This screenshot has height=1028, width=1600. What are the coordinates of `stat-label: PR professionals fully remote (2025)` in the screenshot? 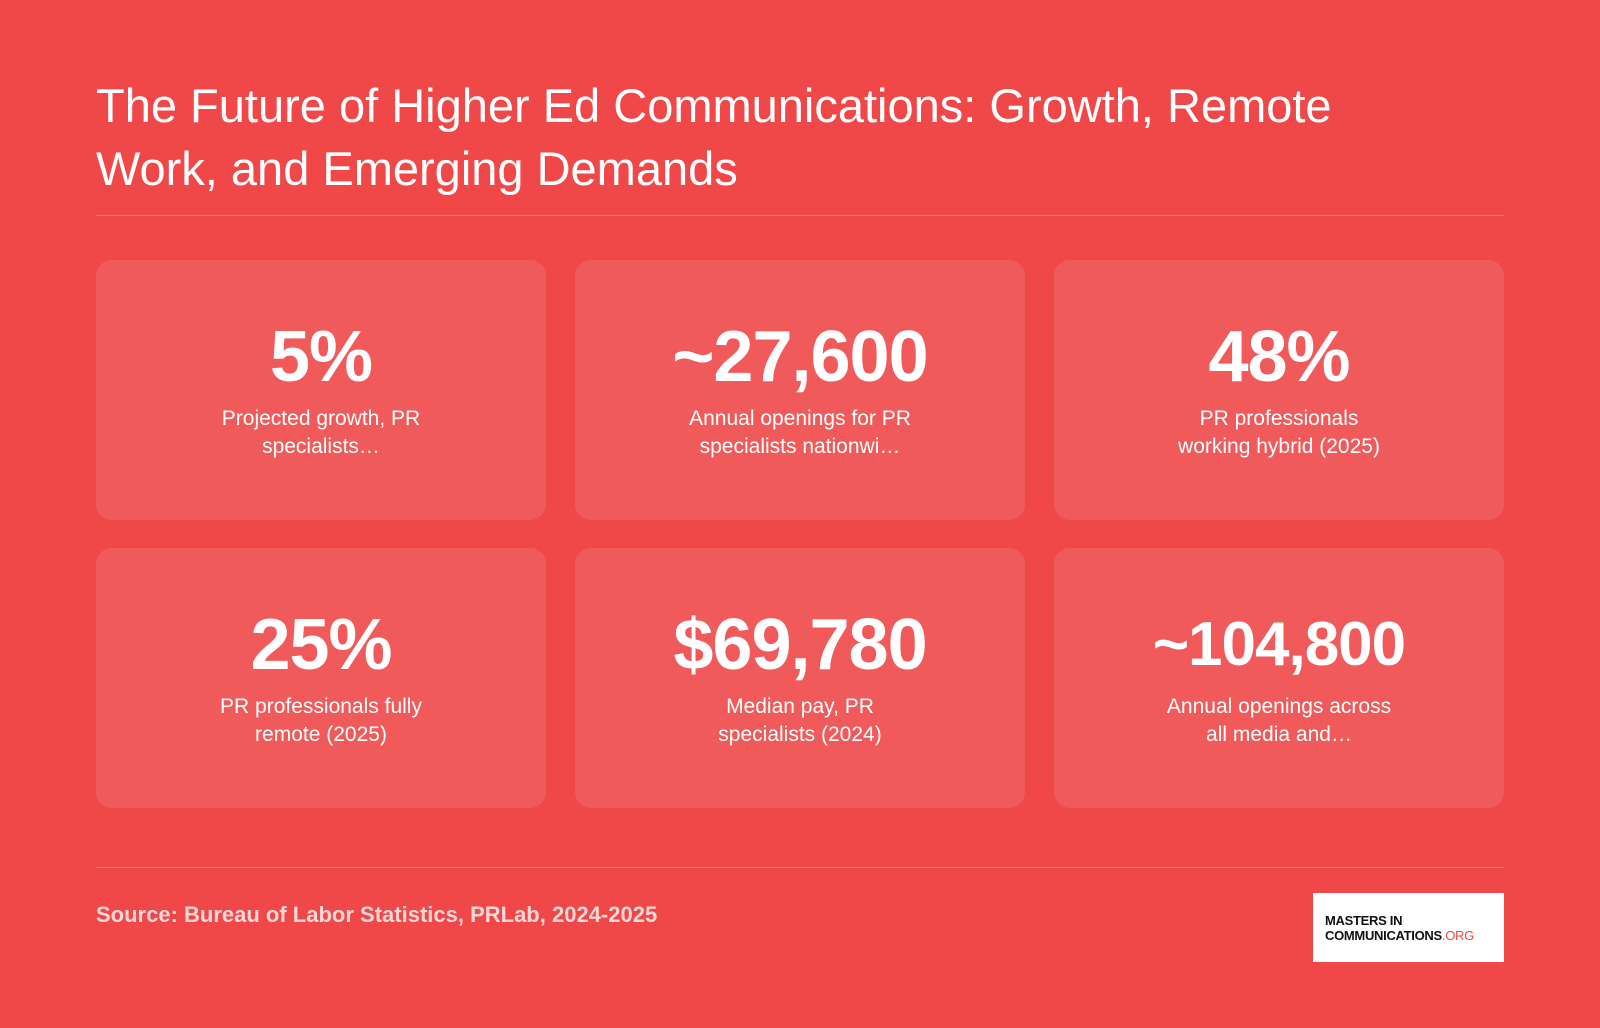 It's located at (321, 720).